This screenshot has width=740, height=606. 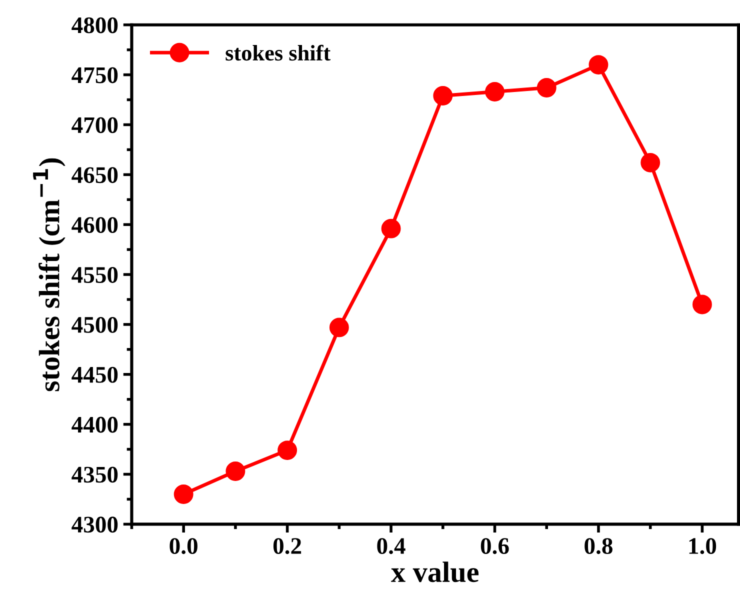 I want to click on legend-label: stokes shift, so click(x=278, y=52).